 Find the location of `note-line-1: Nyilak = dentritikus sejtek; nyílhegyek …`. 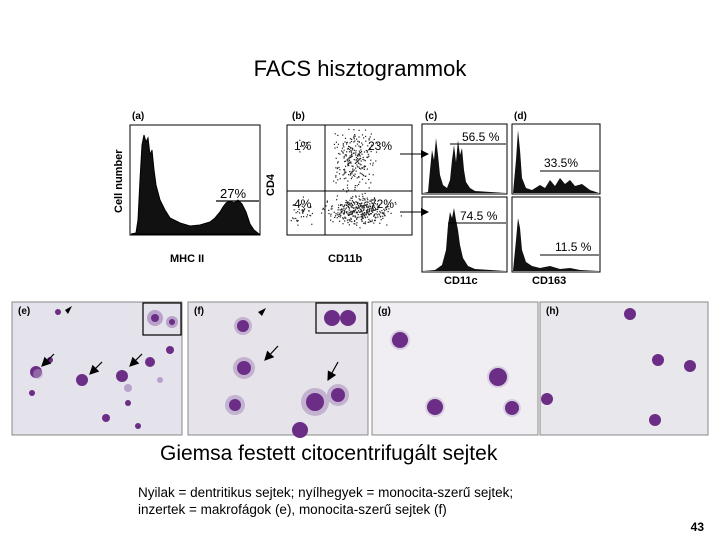

note-line-1: Nyilak = dentritikus sejtek; nyílhegyek … is located at coordinates (326, 492).